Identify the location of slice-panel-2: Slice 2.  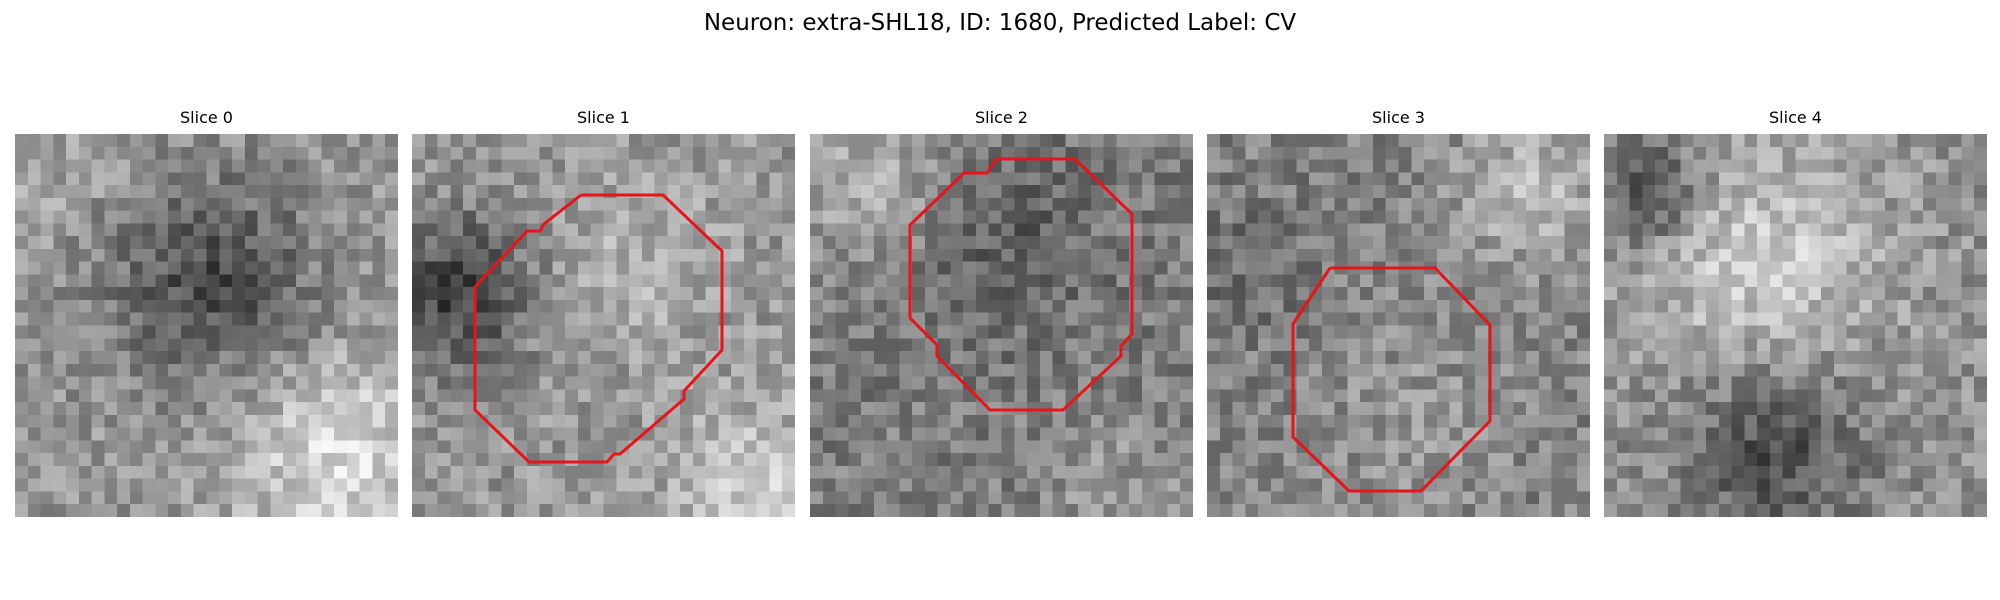
(1001, 312).